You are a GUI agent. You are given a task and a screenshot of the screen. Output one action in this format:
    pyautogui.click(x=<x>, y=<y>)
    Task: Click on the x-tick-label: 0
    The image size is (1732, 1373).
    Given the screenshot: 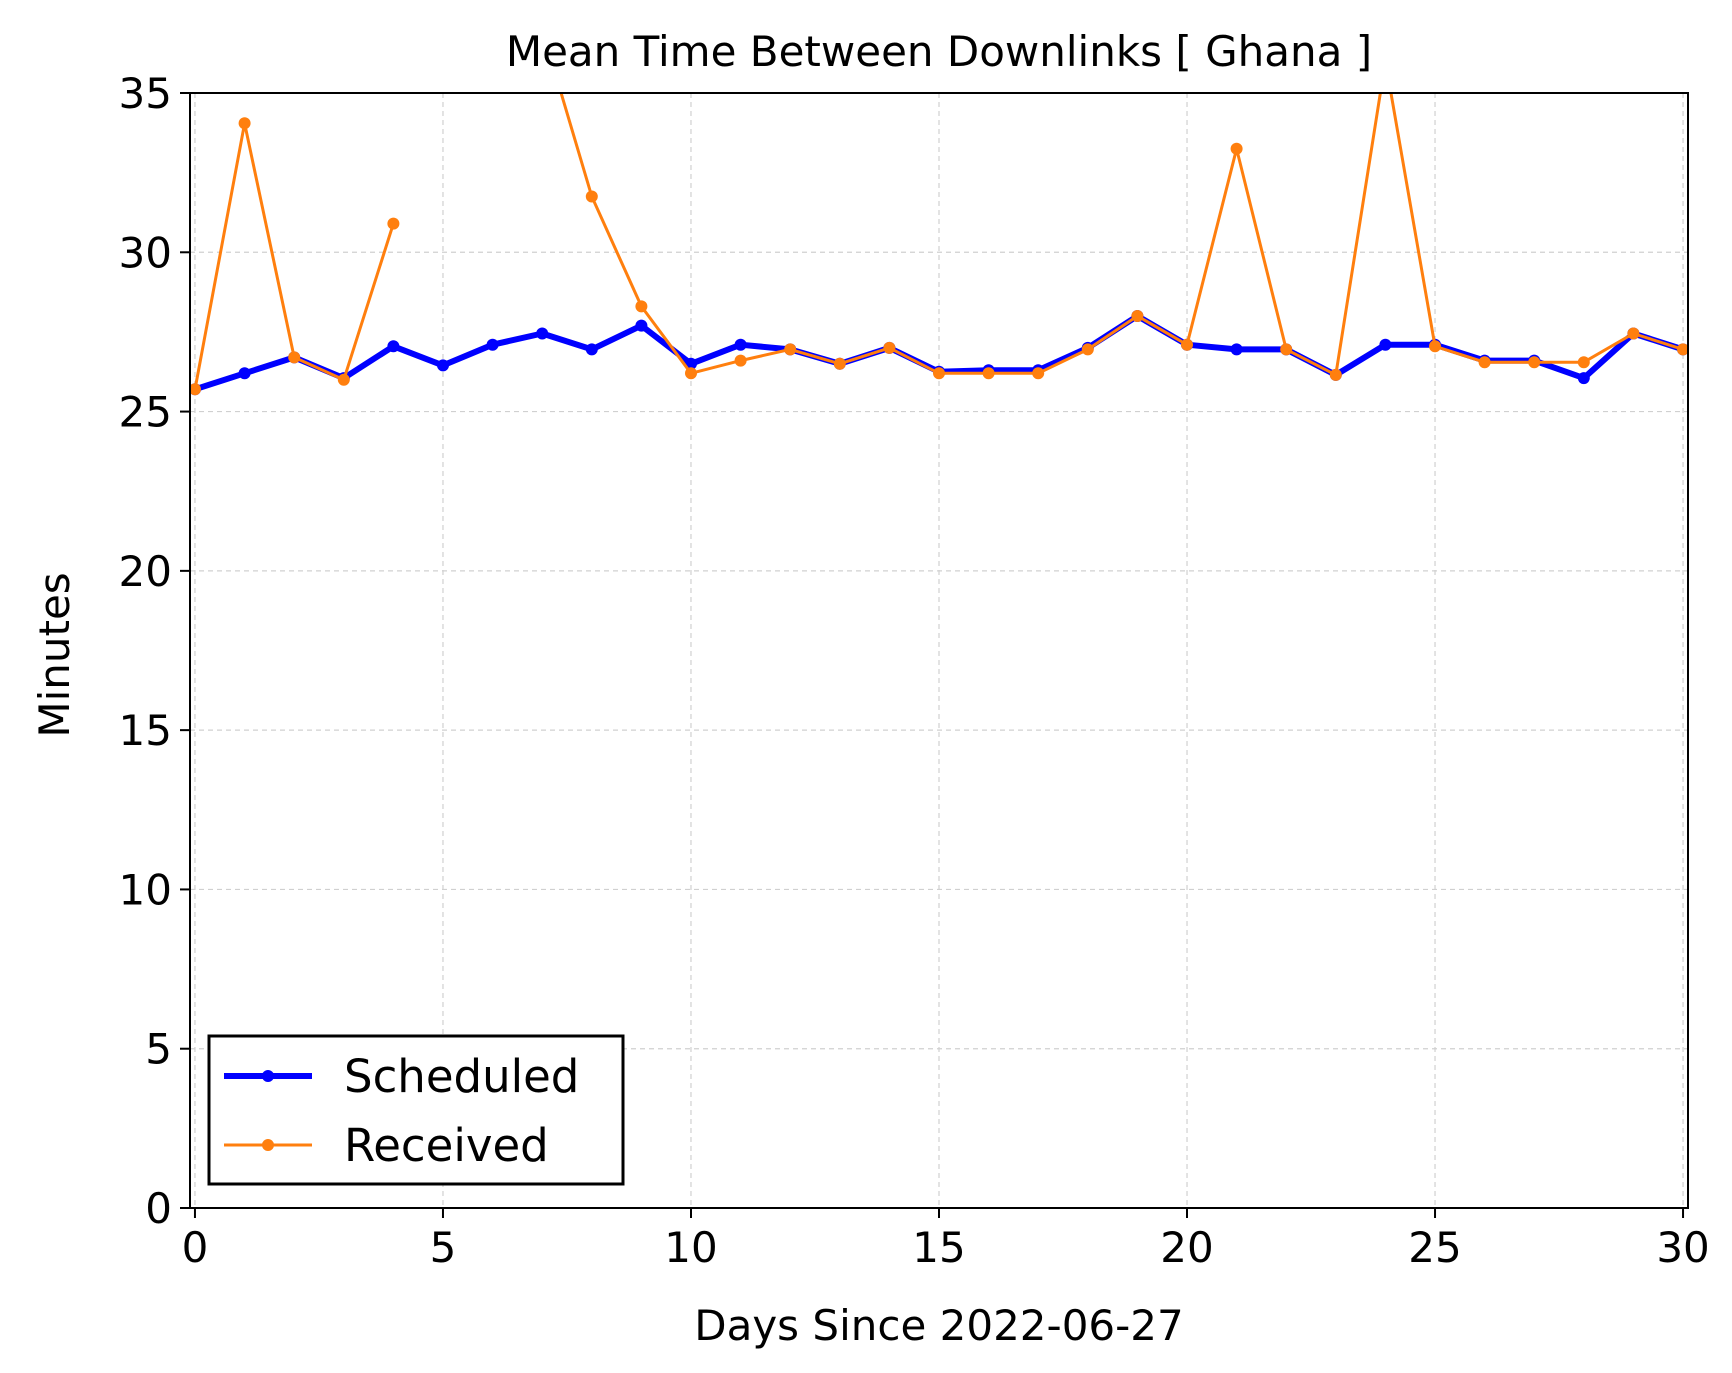 What is the action you would take?
    pyautogui.click(x=195, y=1247)
    